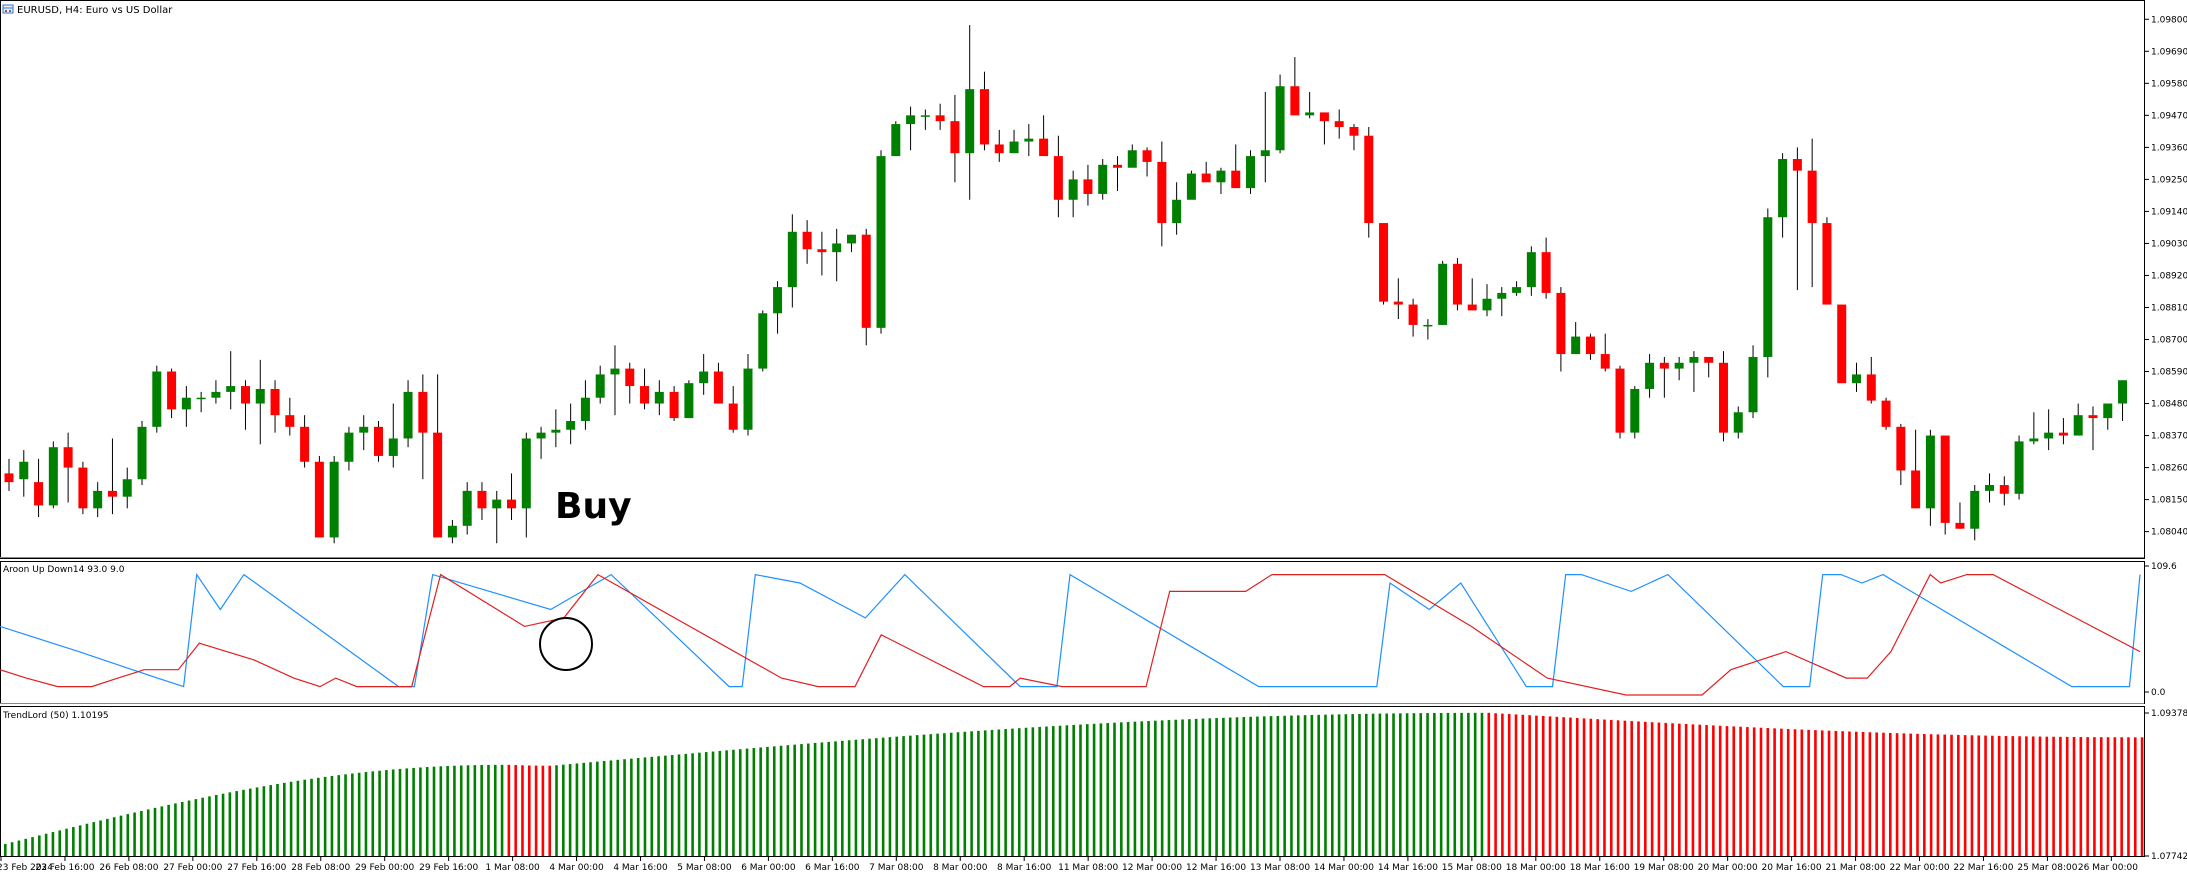 Image resolution: width=2187 pixels, height=876 pixels. I want to click on trendlord-axis: 1.09378 1.07742, so click(2166, 785).